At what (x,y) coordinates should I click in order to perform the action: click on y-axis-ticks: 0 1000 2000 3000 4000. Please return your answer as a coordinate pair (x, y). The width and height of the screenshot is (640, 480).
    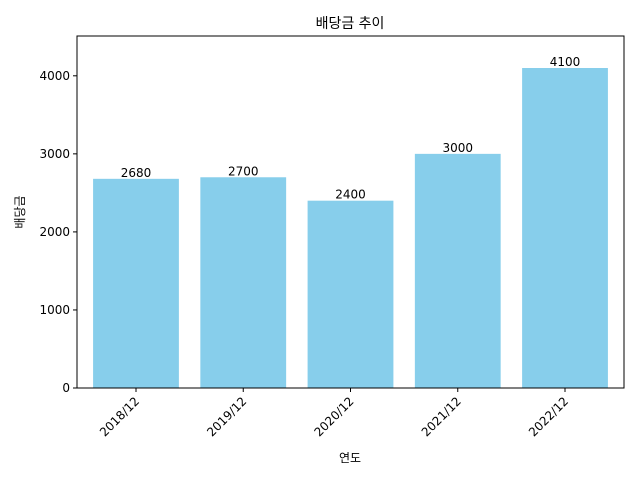
    Looking at the image, I should click on (58, 232).